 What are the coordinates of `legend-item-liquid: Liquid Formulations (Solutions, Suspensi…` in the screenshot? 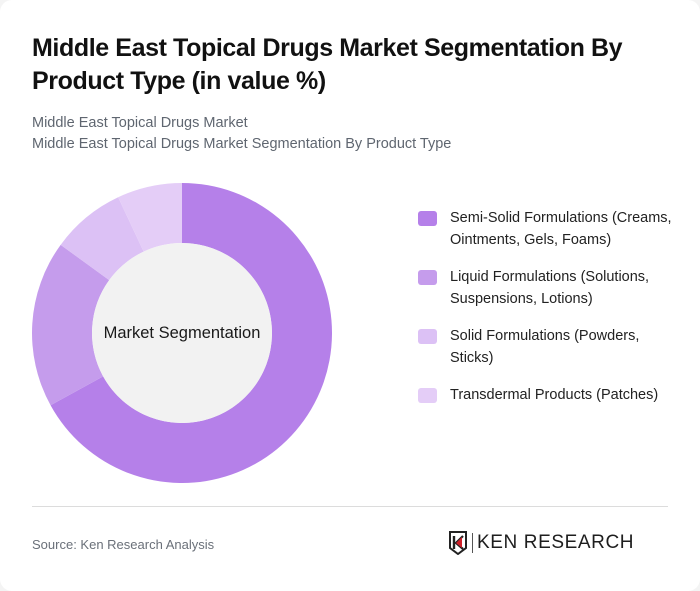 It's located at (548, 288).